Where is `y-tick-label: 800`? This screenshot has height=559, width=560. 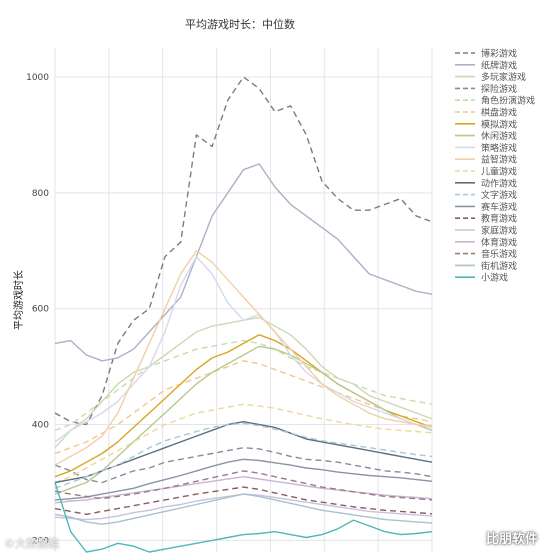 y-tick-label: 800 is located at coordinates (40, 194).